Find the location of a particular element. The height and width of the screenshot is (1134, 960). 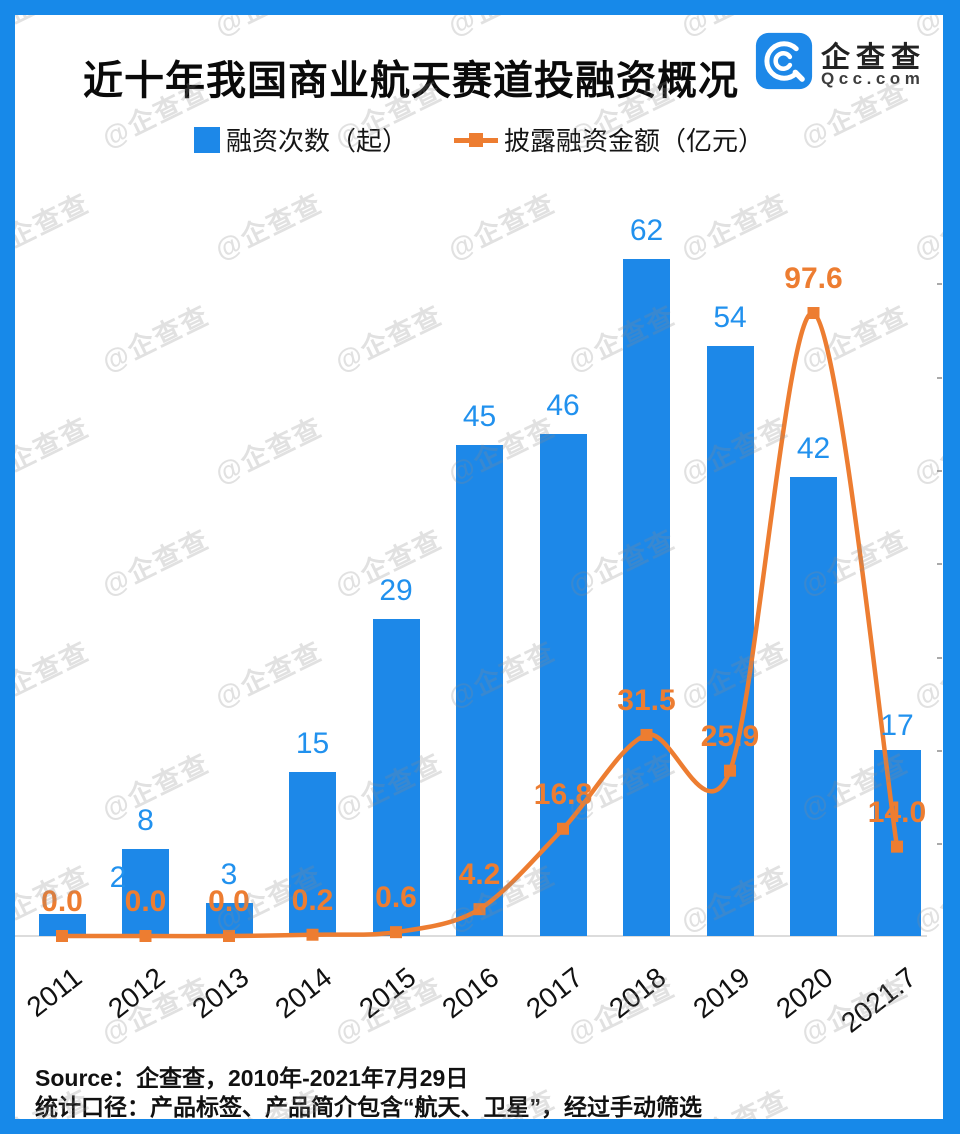

x-axis-label-2017: 2017 is located at coordinates (554, 993).